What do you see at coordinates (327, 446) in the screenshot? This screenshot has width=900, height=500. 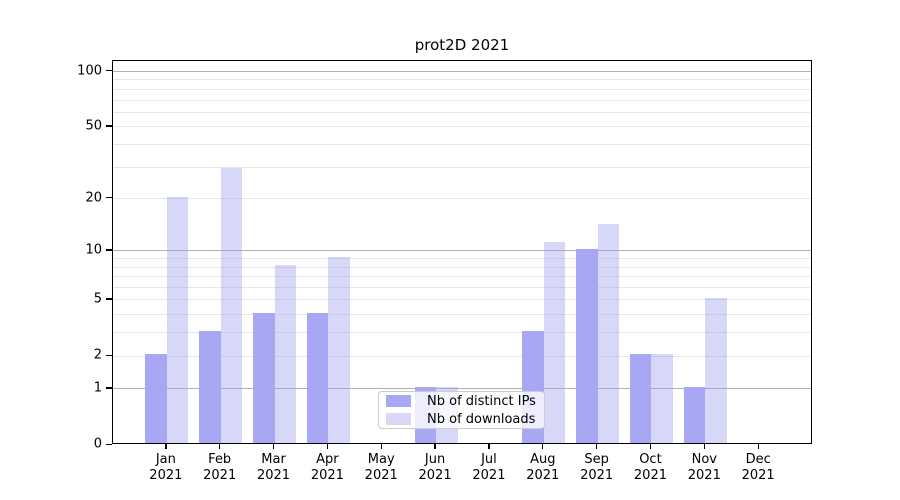 I see `x-tick-mark-apr` at bounding box center [327, 446].